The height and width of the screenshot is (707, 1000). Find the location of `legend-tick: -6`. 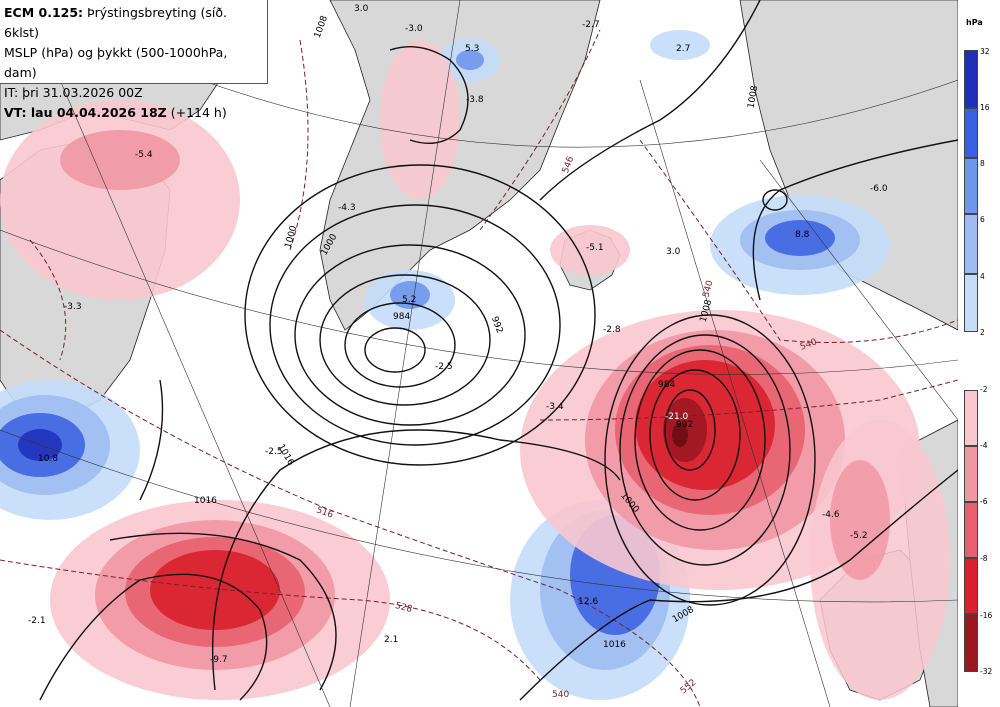

legend-tick: -6 is located at coordinates (984, 501).